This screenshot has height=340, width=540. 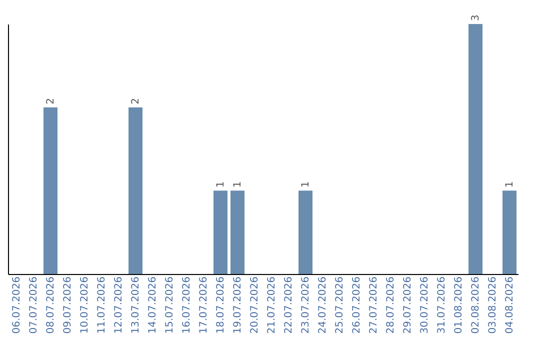 I want to click on x-tick-label: 28.07.2026, so click(x=391, y=305).